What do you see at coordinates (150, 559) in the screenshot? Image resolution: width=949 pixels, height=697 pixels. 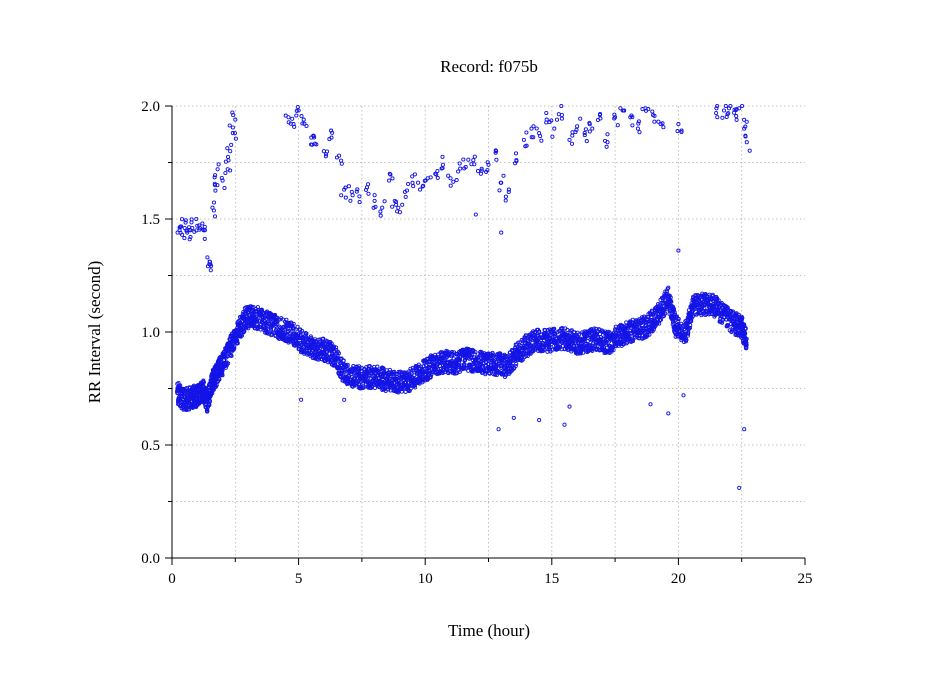 I see `y-tick-label: 0.0` at bounding box center [150, 559].